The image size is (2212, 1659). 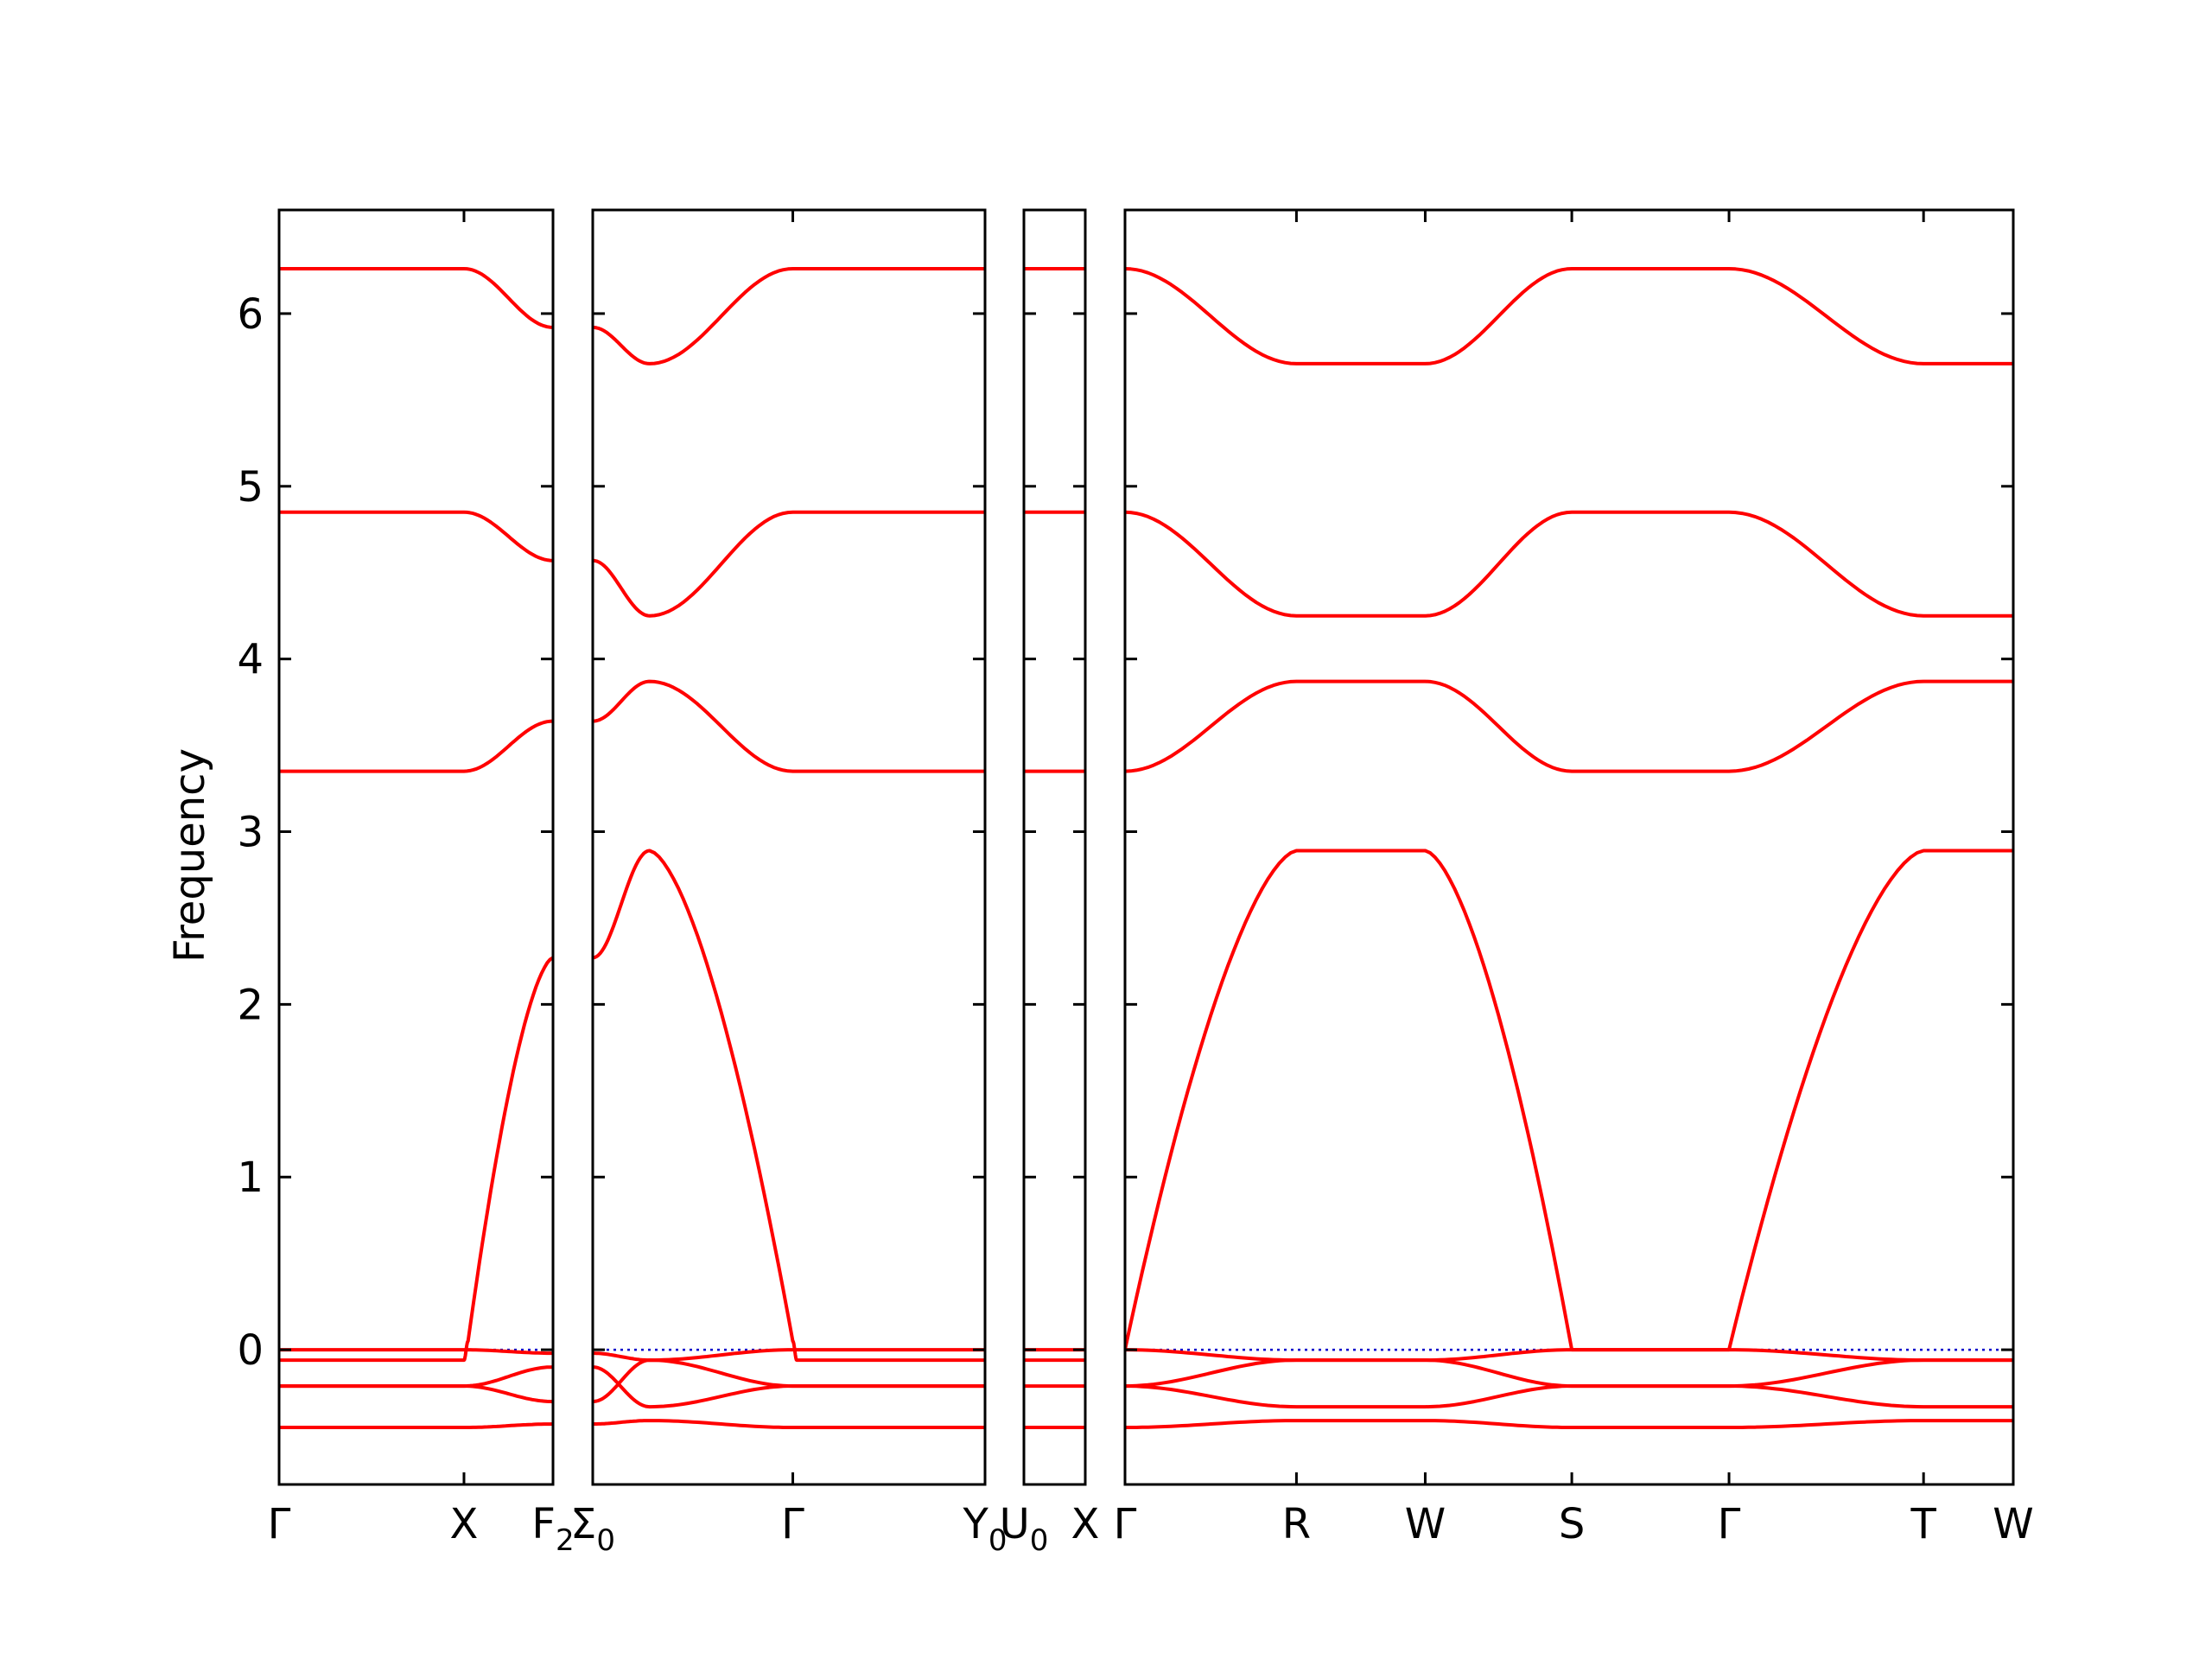 I want to click on panel-1: Γ X F2, so click(x=421, y=883).